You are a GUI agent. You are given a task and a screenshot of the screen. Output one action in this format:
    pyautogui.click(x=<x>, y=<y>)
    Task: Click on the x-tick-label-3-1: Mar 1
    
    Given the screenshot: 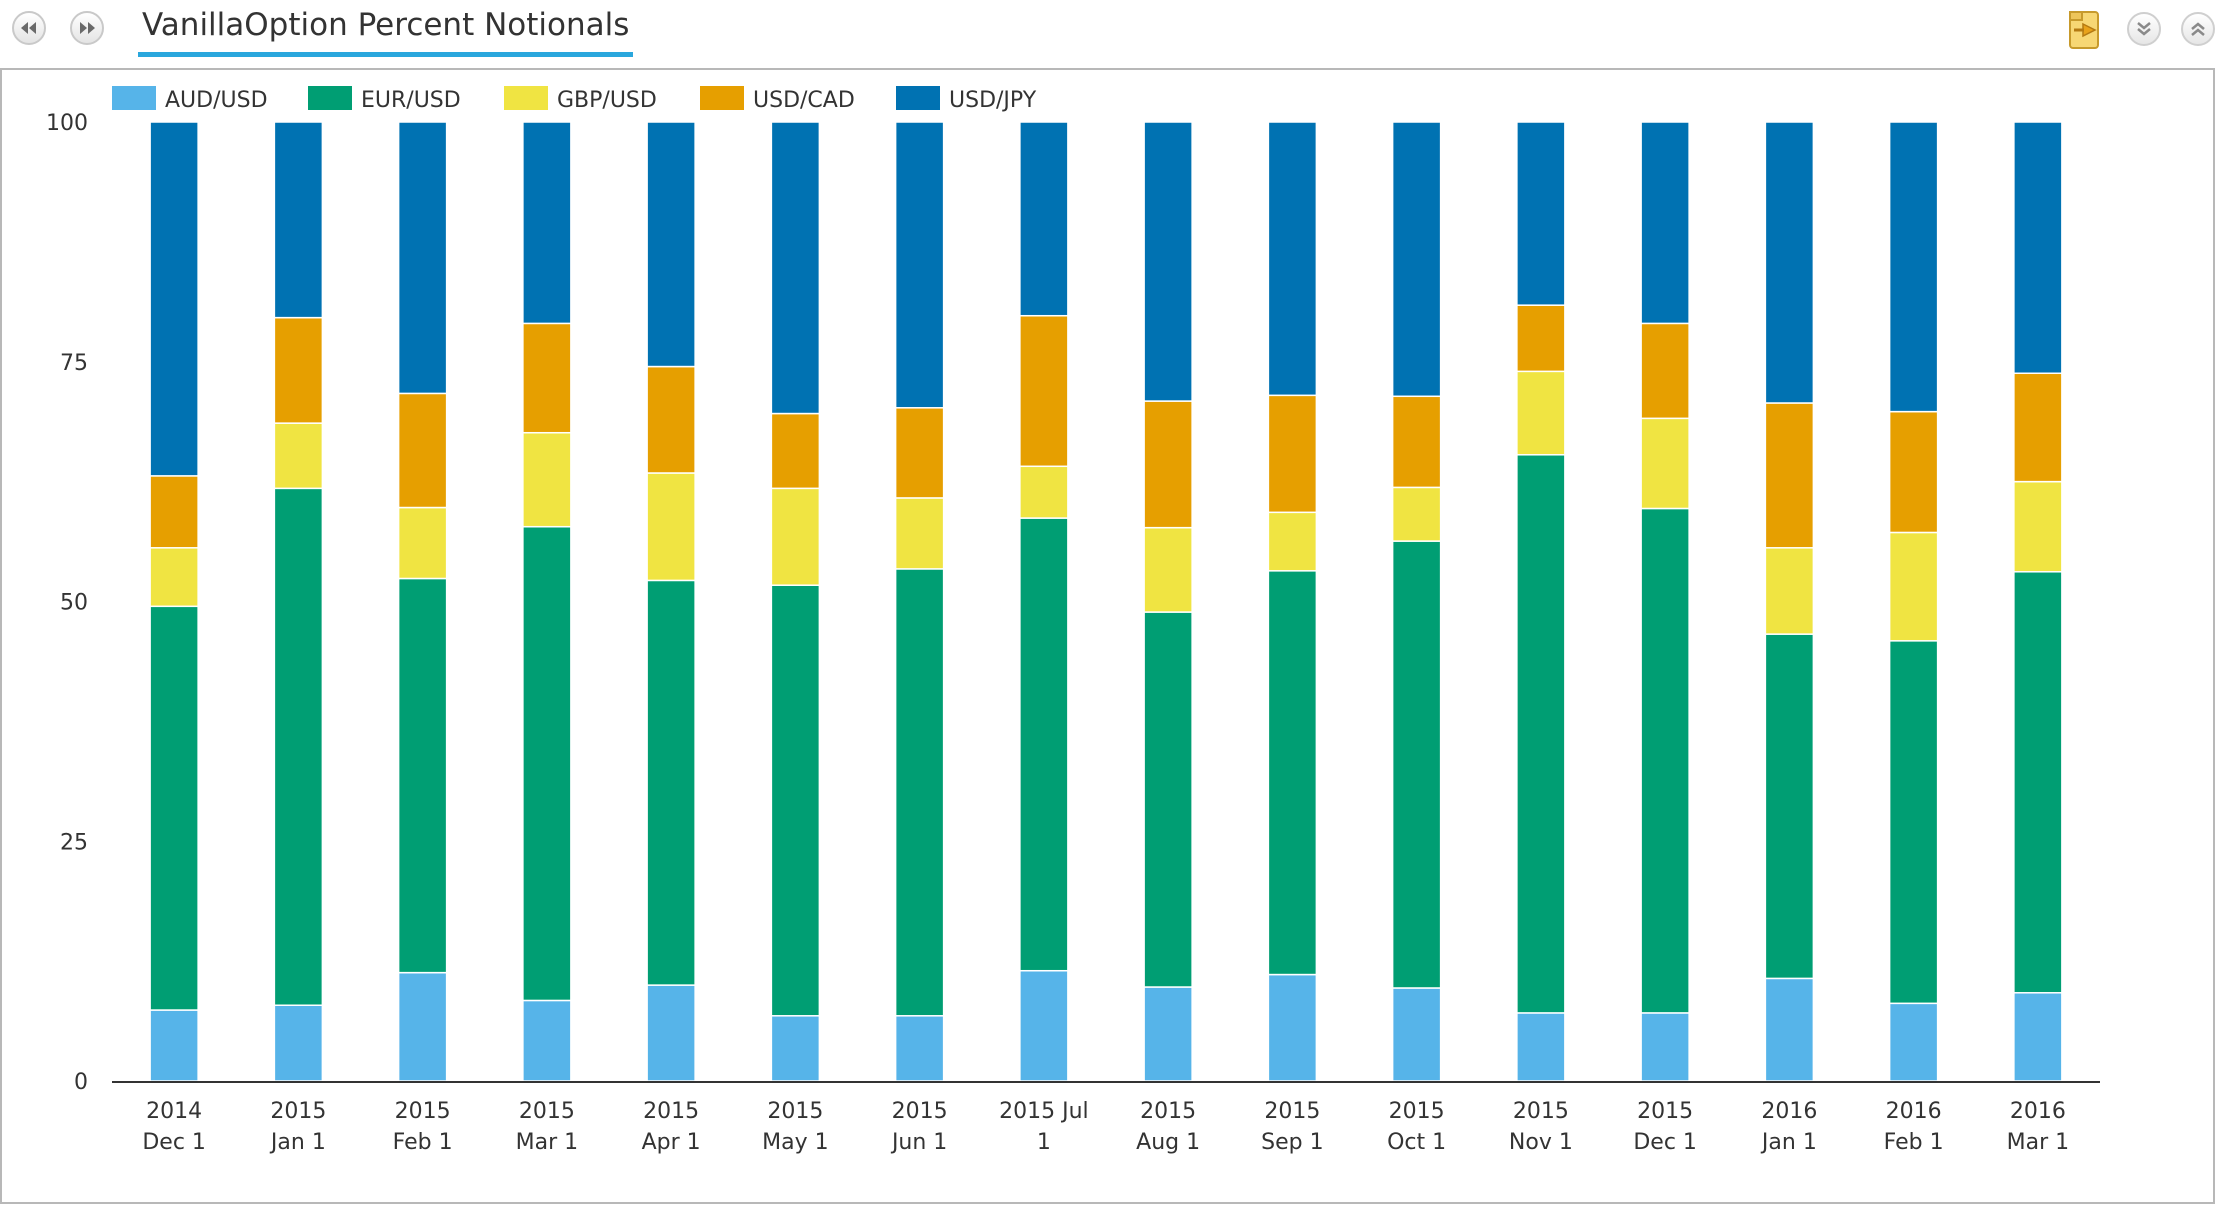 What is the action you would take?
    pyautogui.click(x=547, y=1142)
    